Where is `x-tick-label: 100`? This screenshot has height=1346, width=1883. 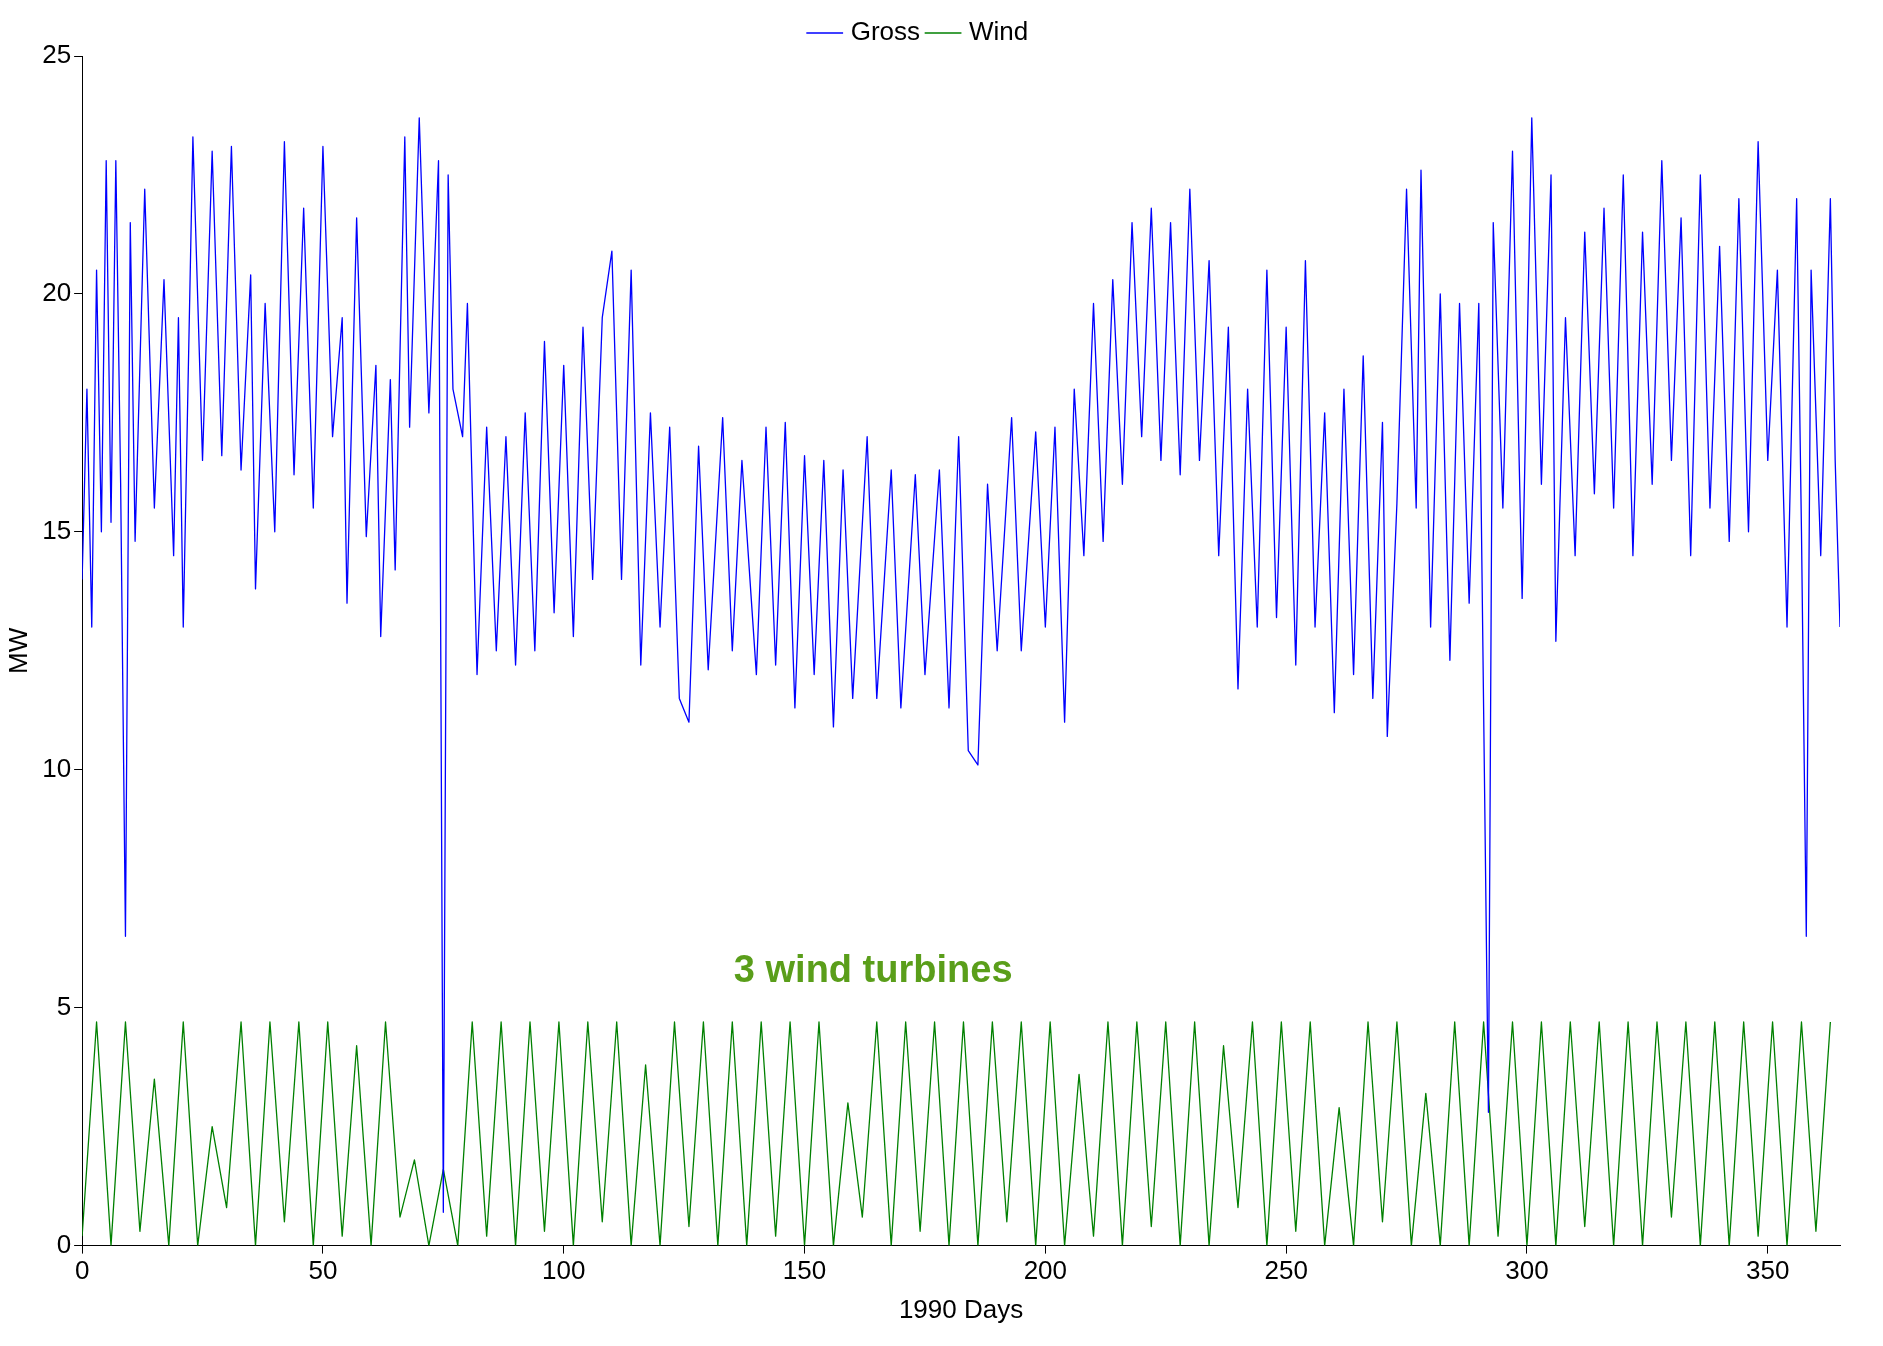 x-tick-label: 100 is located at coordinates (564, 1270).